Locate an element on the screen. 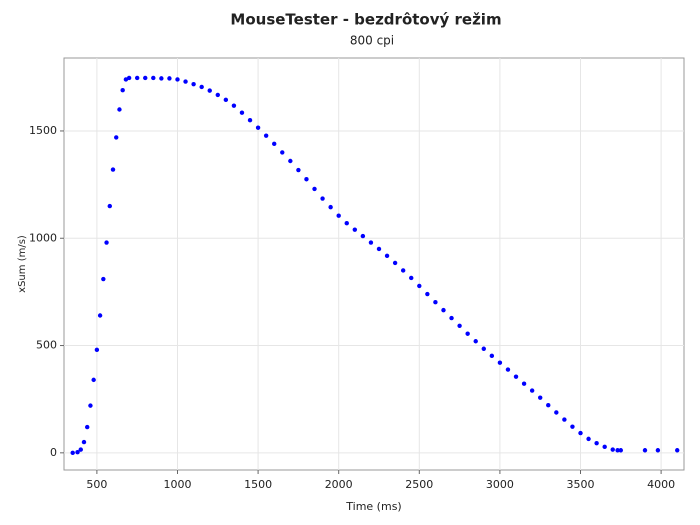 This screenshot has width=700, height=525. chart-title: MouseTester - bezdrôtový režim is located at coordinates (365, 20).